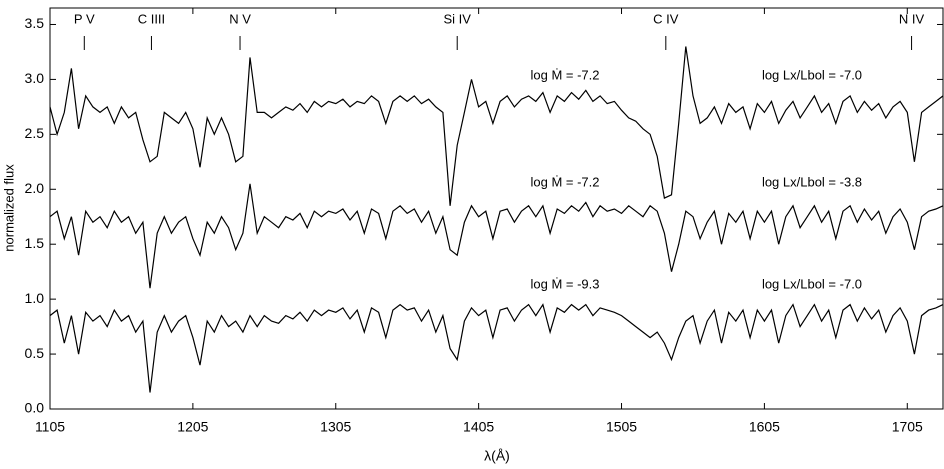 Image resolution: width=944 pixels, height=469 pixels. Describe the element at coordinates (564, 283) in the screenshot. I see `series-label: log Ṁ = -9.3` at that location.